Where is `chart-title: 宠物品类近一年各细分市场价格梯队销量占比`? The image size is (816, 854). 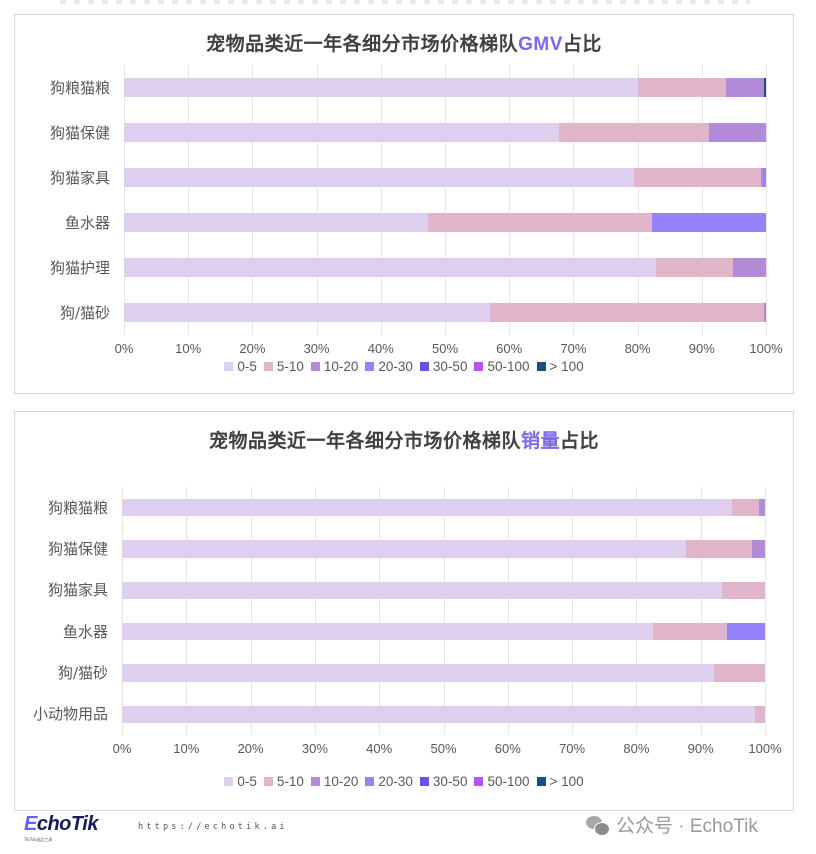
chart-title: 宠物品类近一年各细分市场价格梯队销量占比 is located at coordinates (404, 439).